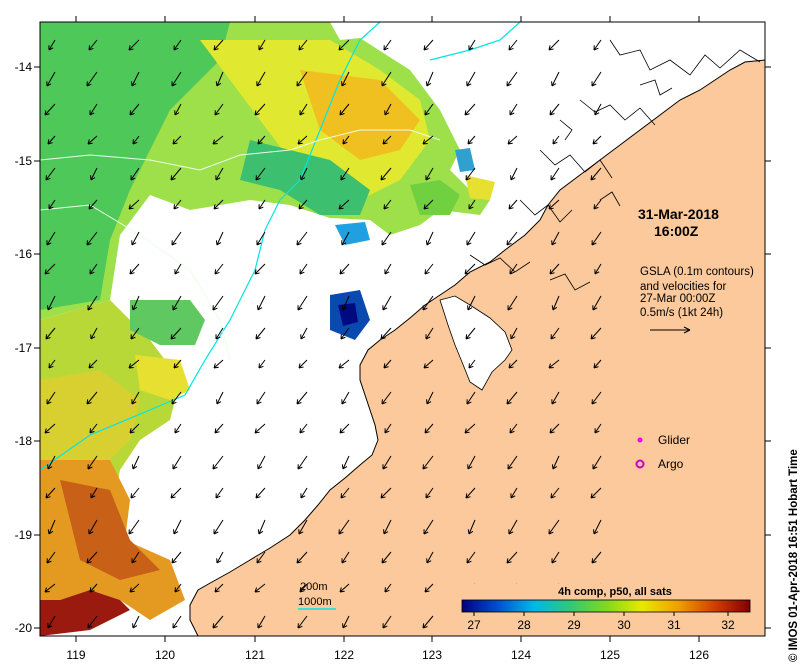 The width and height of the screenshot is (809, 672). Describe the element at coordinates (524, 625) in the screenshot. I see `colorbar-tick-label: 28` at that location.